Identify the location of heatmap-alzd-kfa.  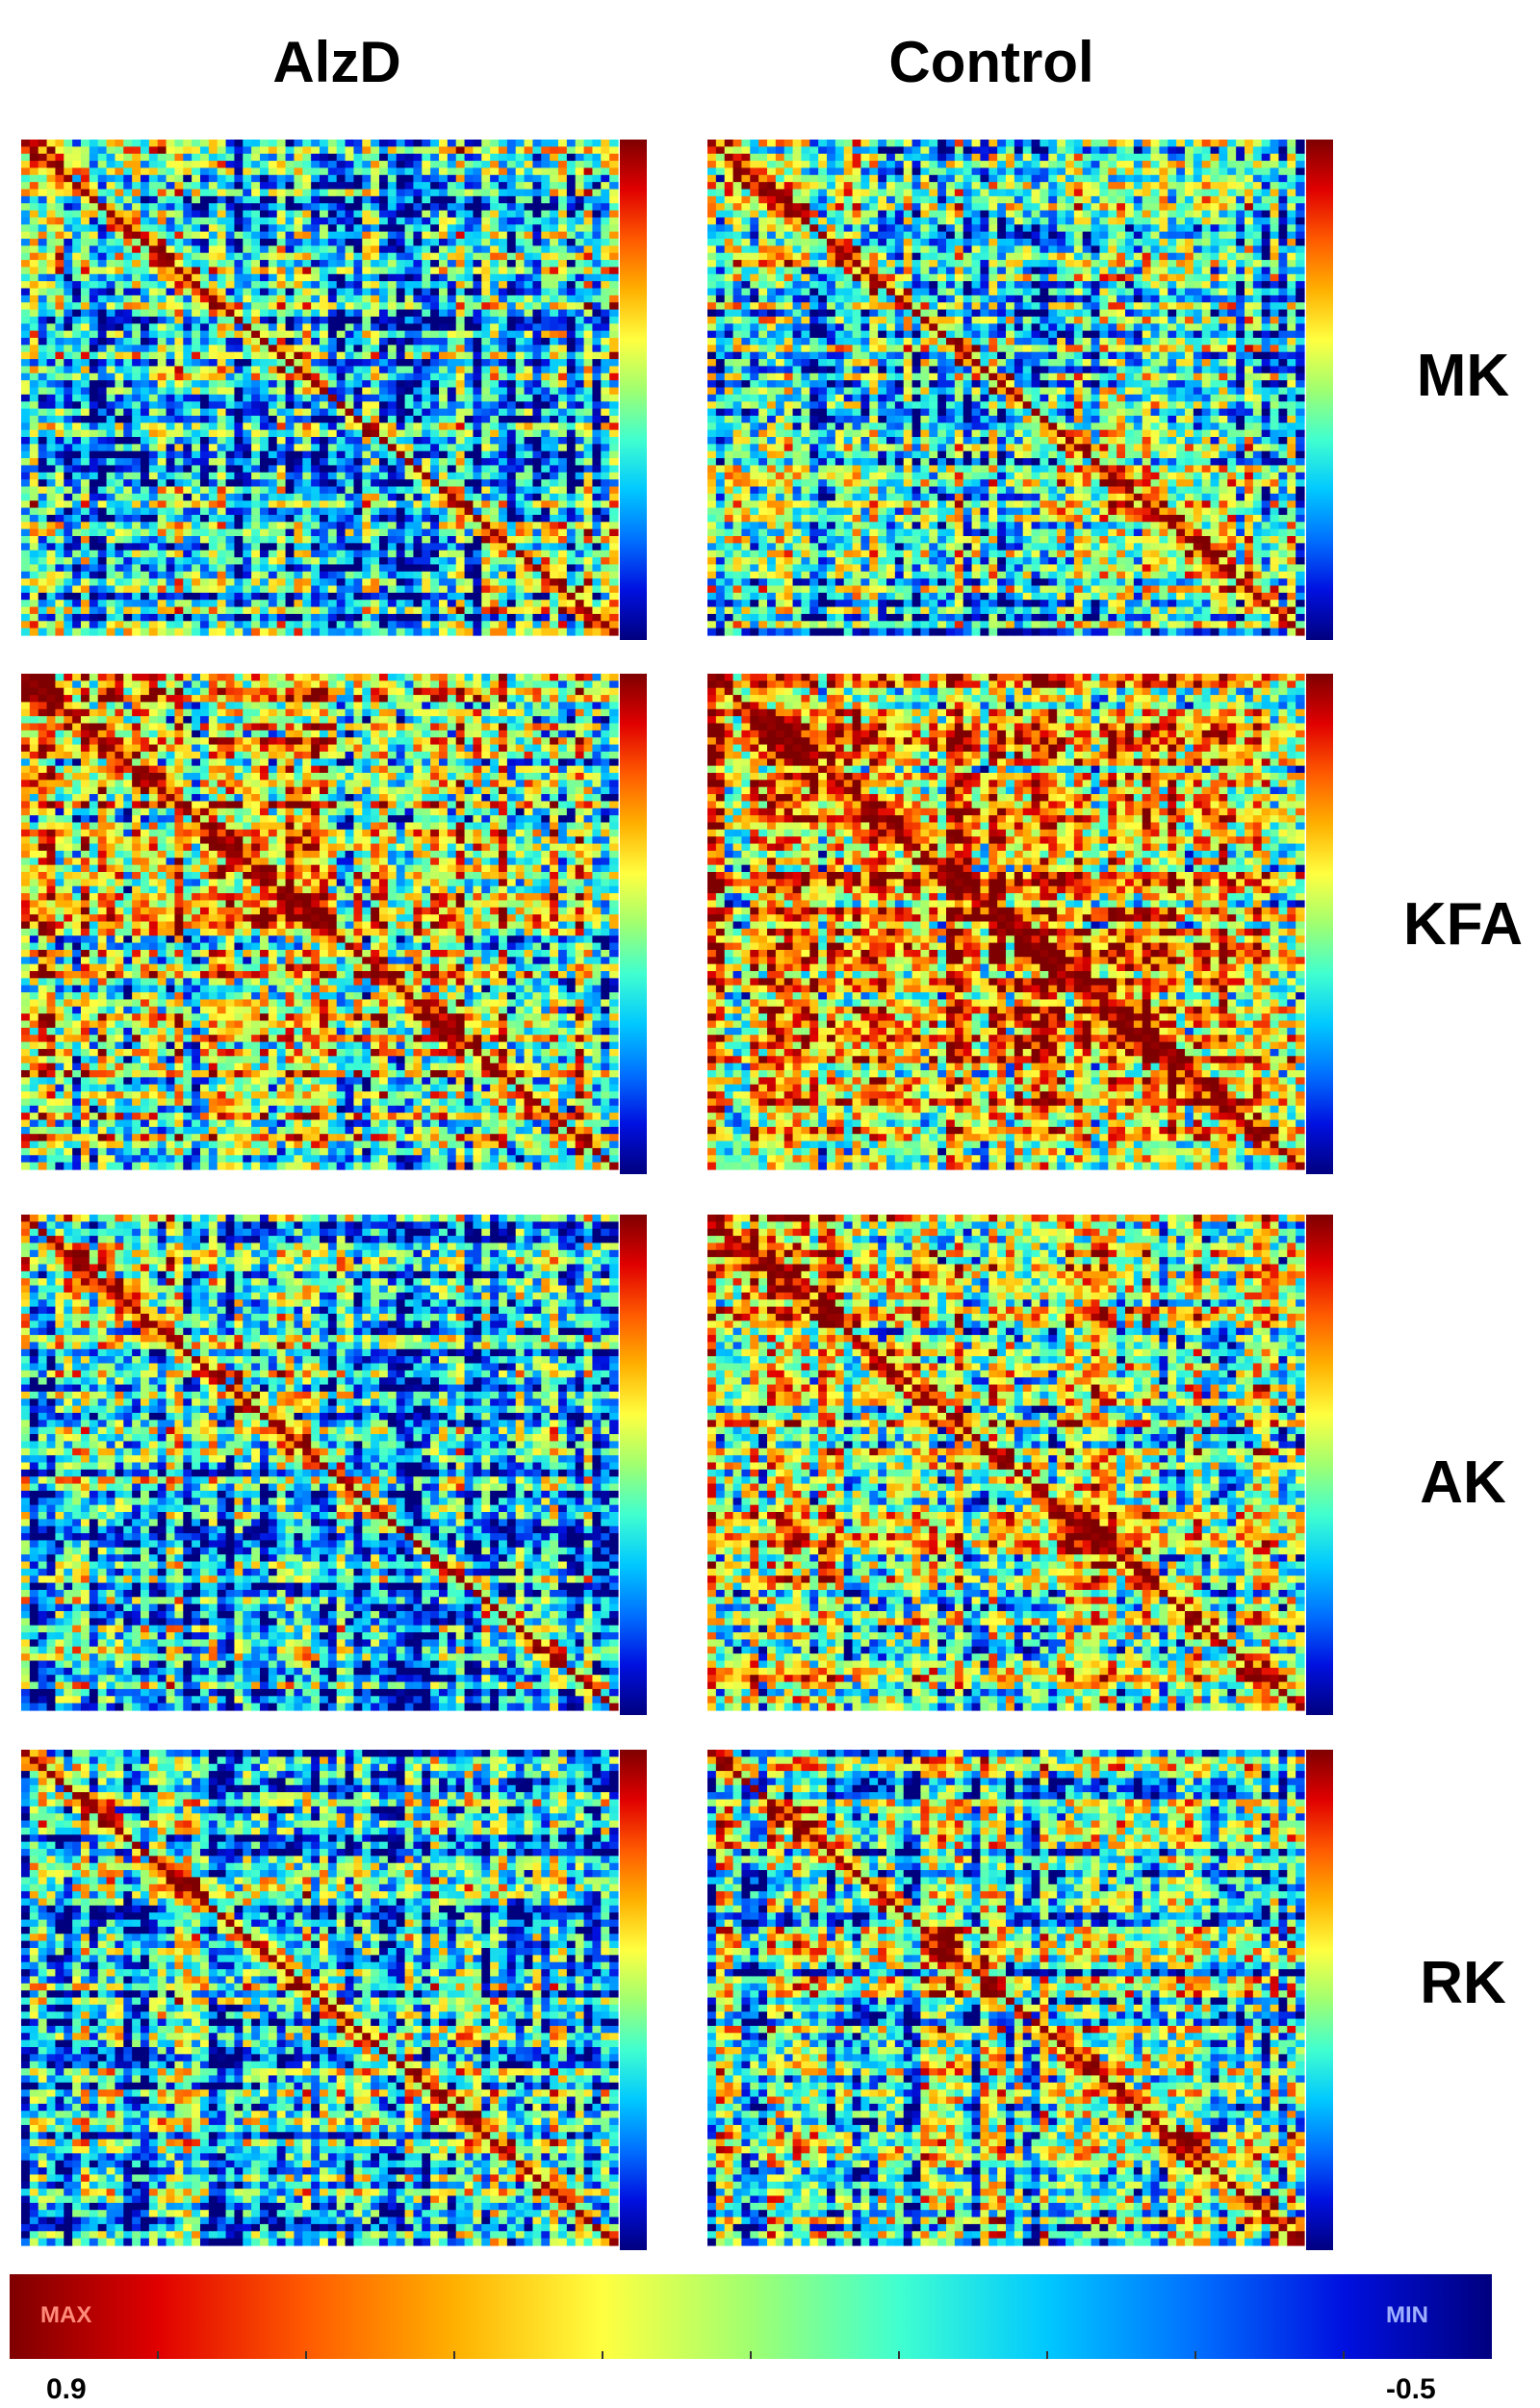
(334, 924).